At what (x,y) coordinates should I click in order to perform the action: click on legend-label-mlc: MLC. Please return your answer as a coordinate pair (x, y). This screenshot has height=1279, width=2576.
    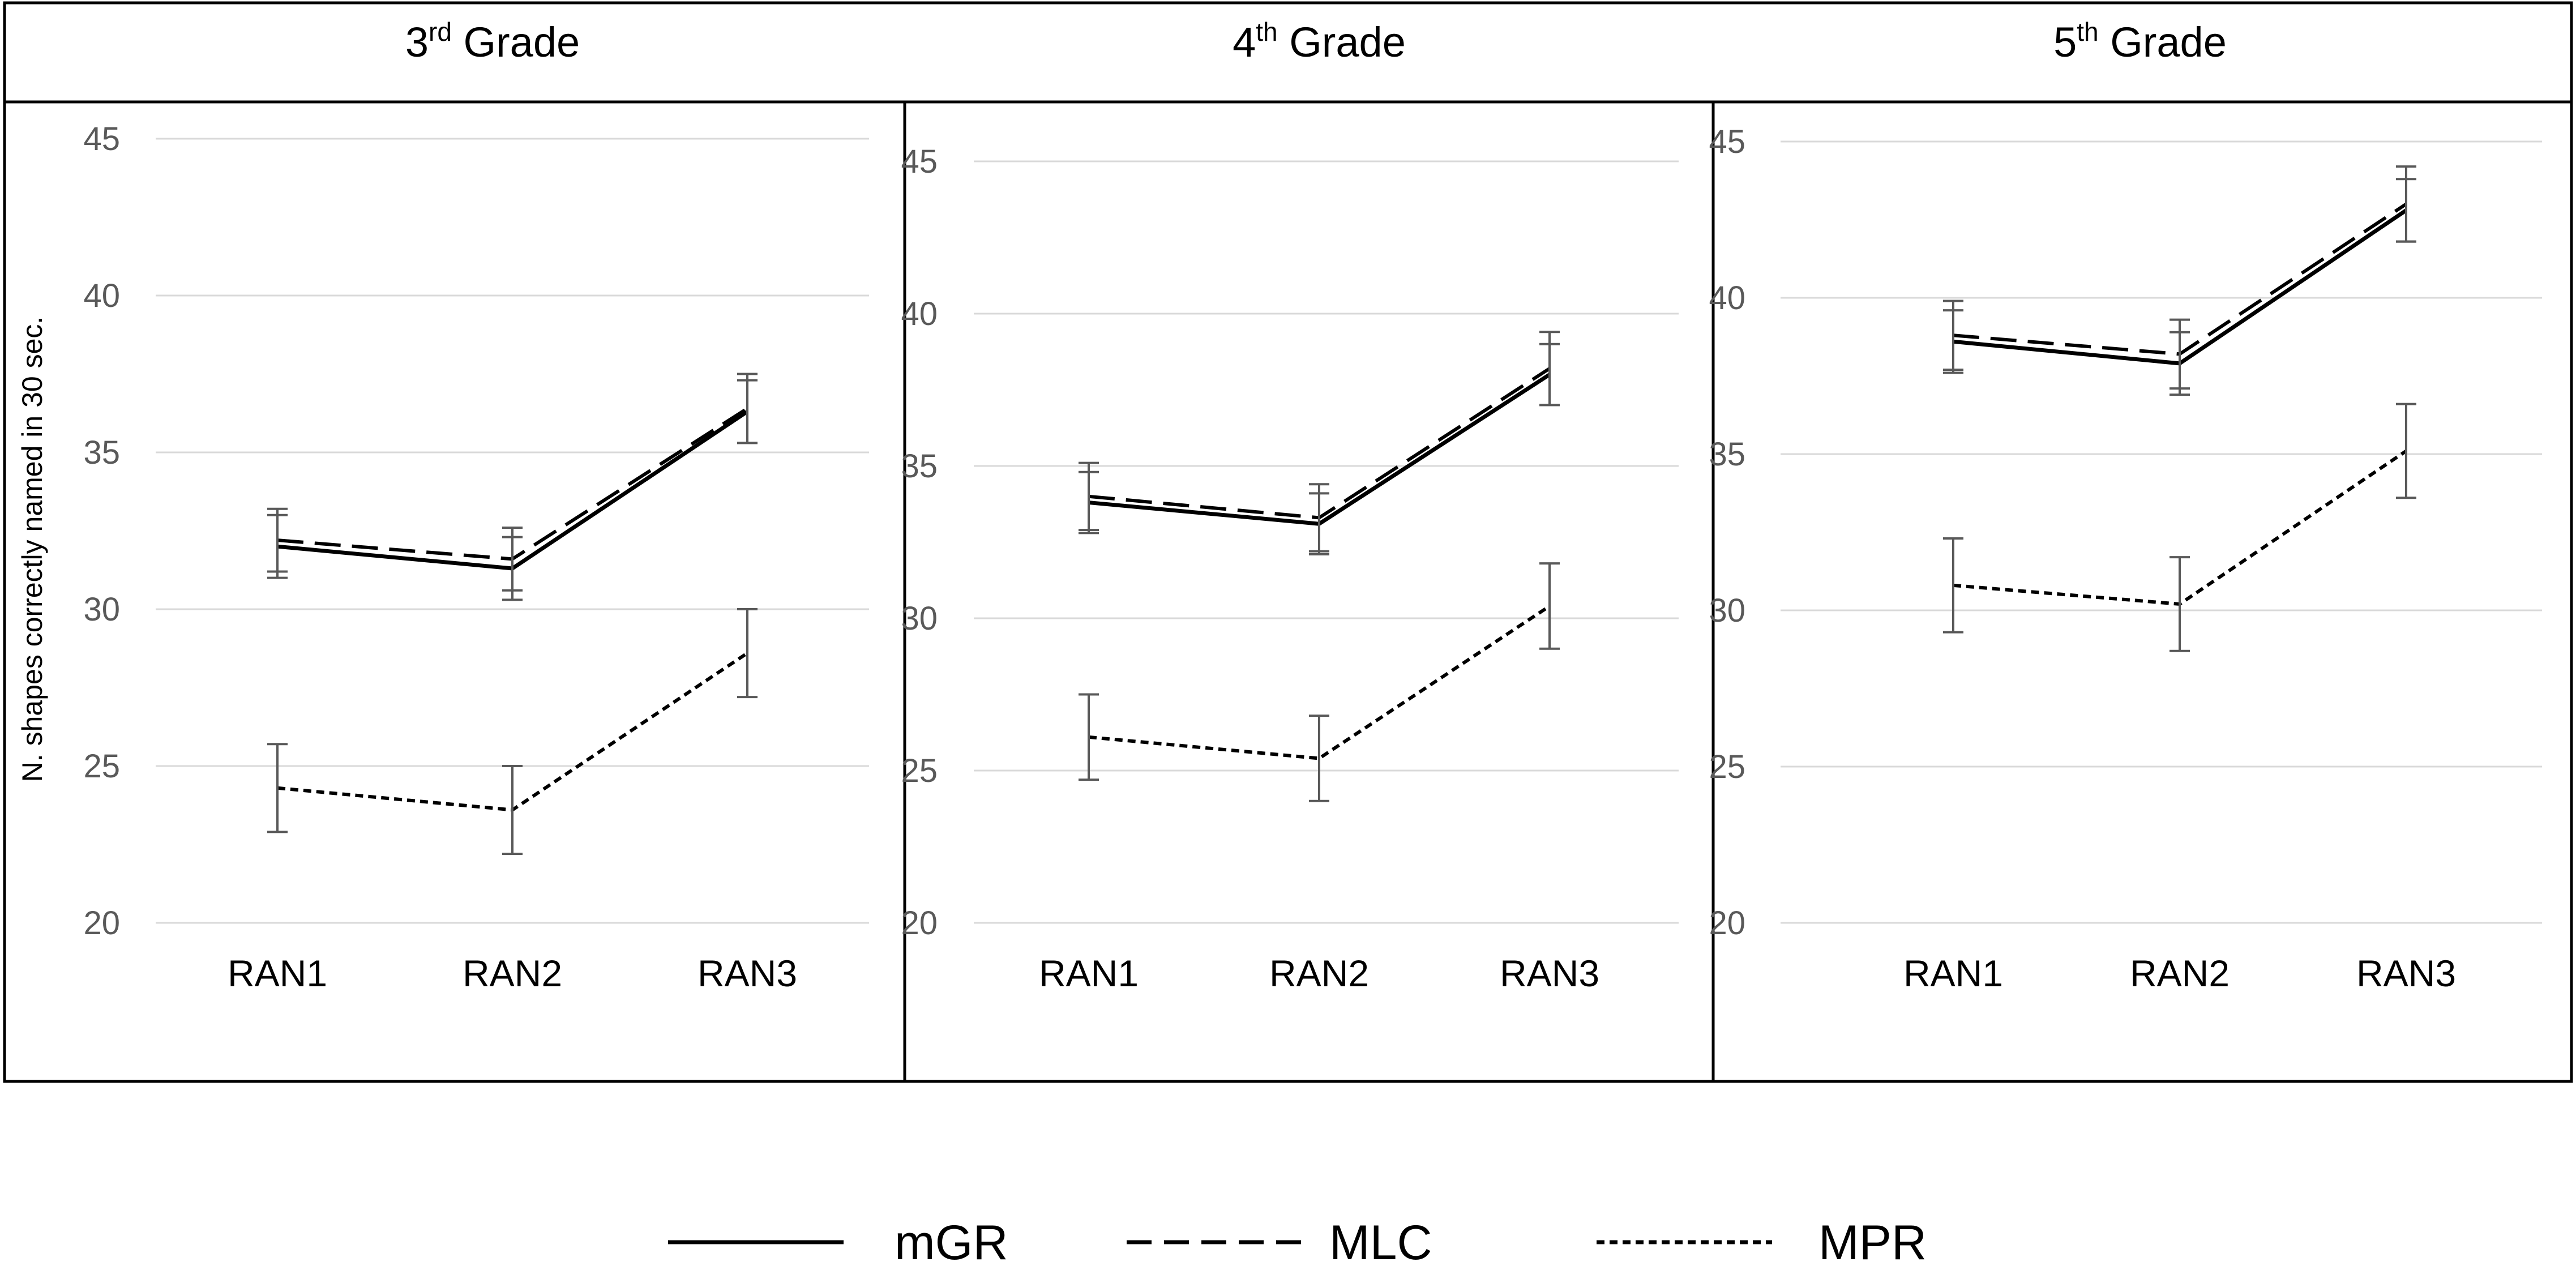
    Looking at the image, I should click on (1380, 1243).